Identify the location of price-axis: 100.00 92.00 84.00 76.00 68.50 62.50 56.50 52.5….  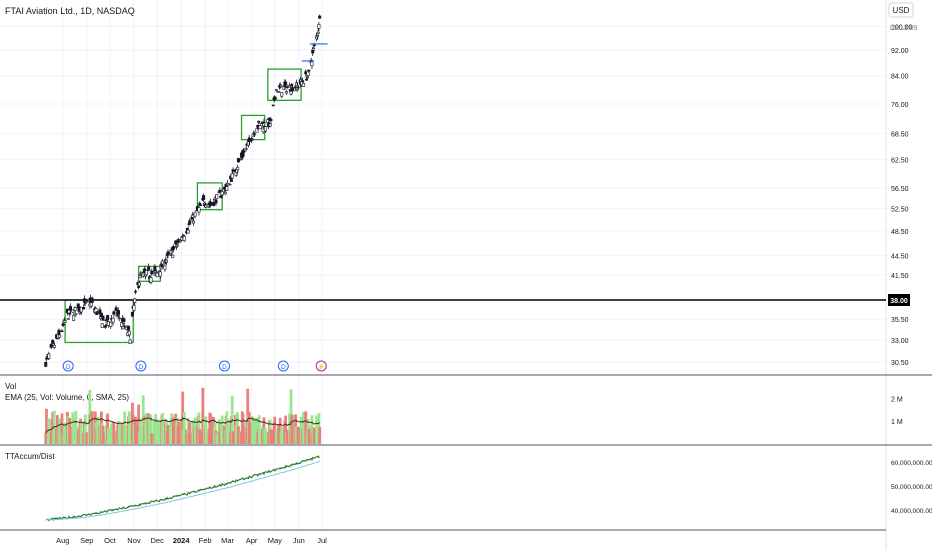
(902, 195).